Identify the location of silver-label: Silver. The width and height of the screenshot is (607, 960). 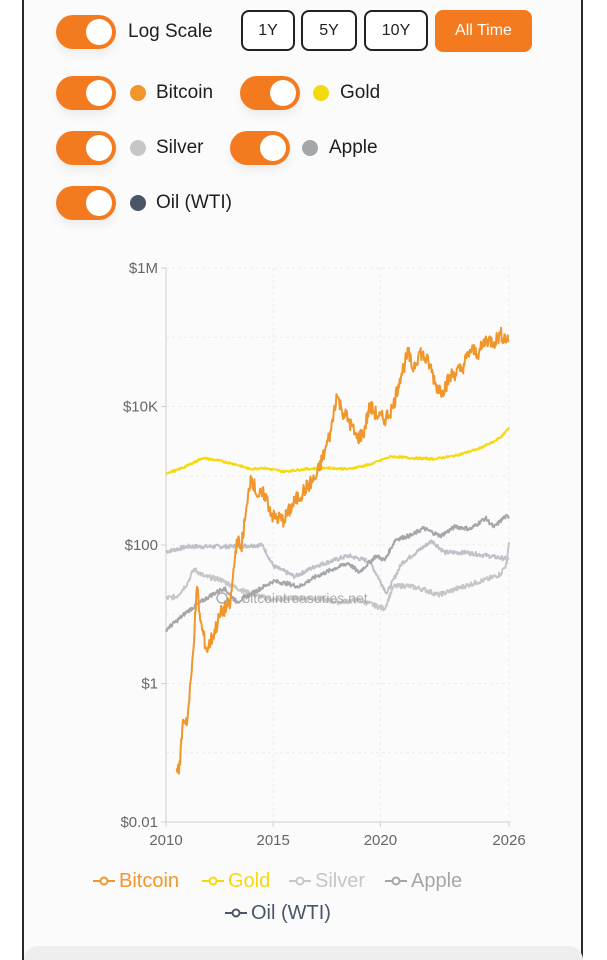
(180, 147).